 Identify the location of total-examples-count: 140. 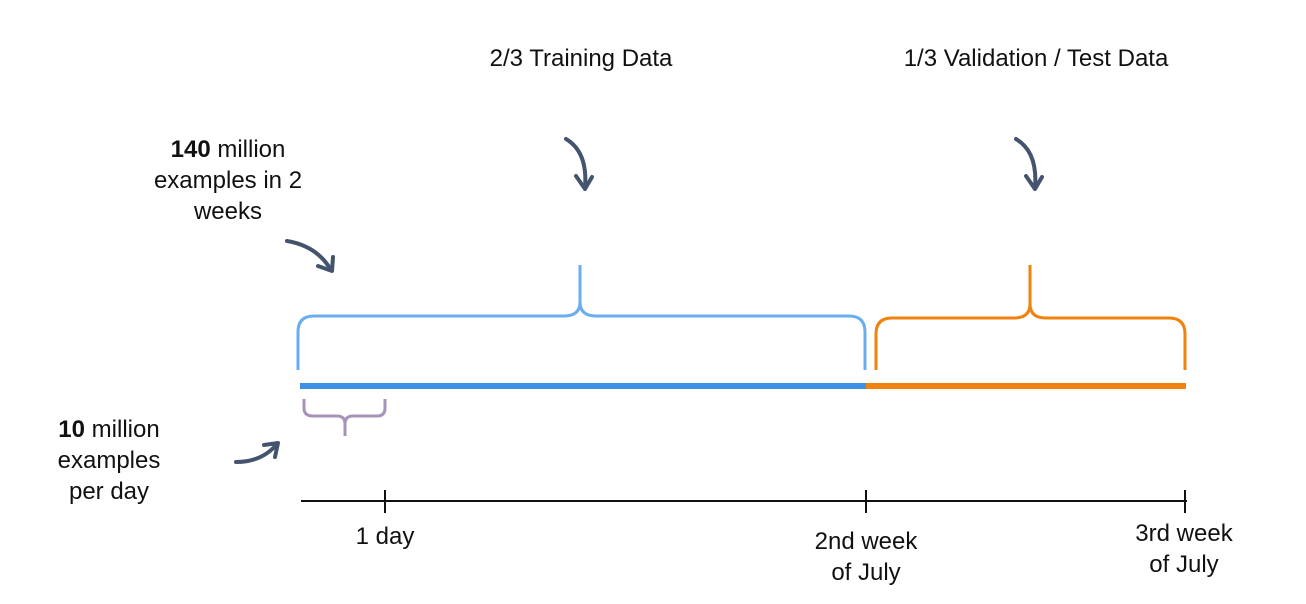
(190, 149).